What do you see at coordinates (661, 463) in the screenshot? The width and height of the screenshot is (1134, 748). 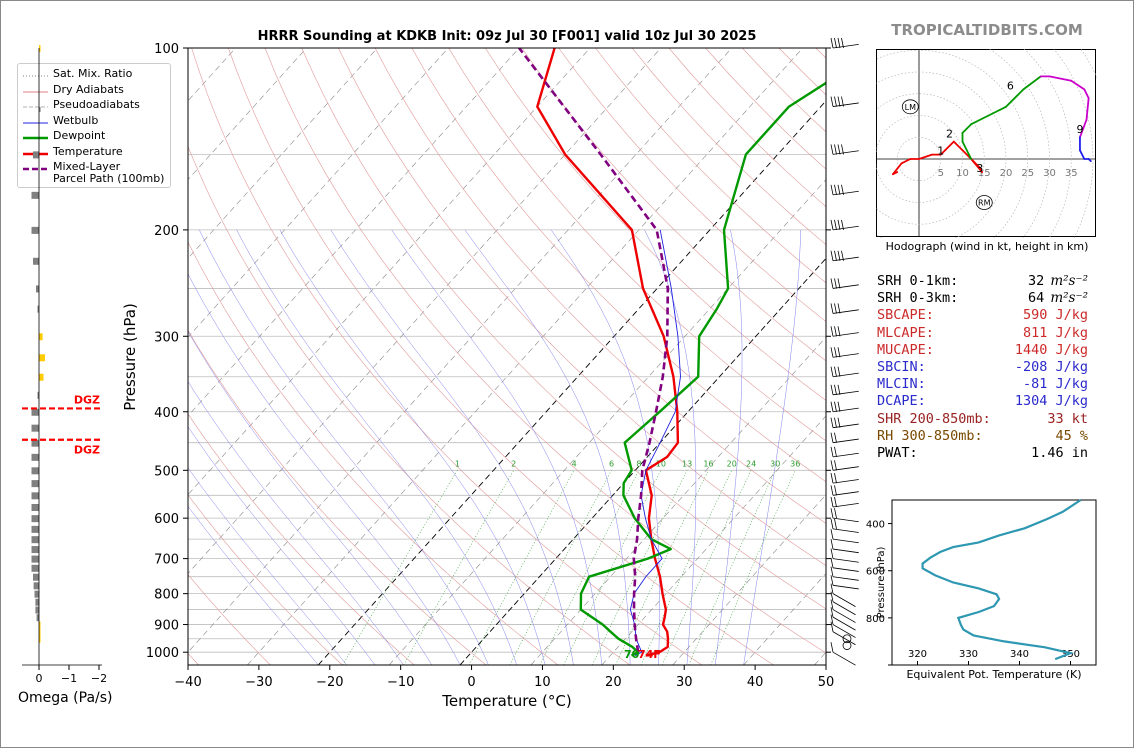 I see `mixing-ratio-label: 10` at bounding box center [661, 463].